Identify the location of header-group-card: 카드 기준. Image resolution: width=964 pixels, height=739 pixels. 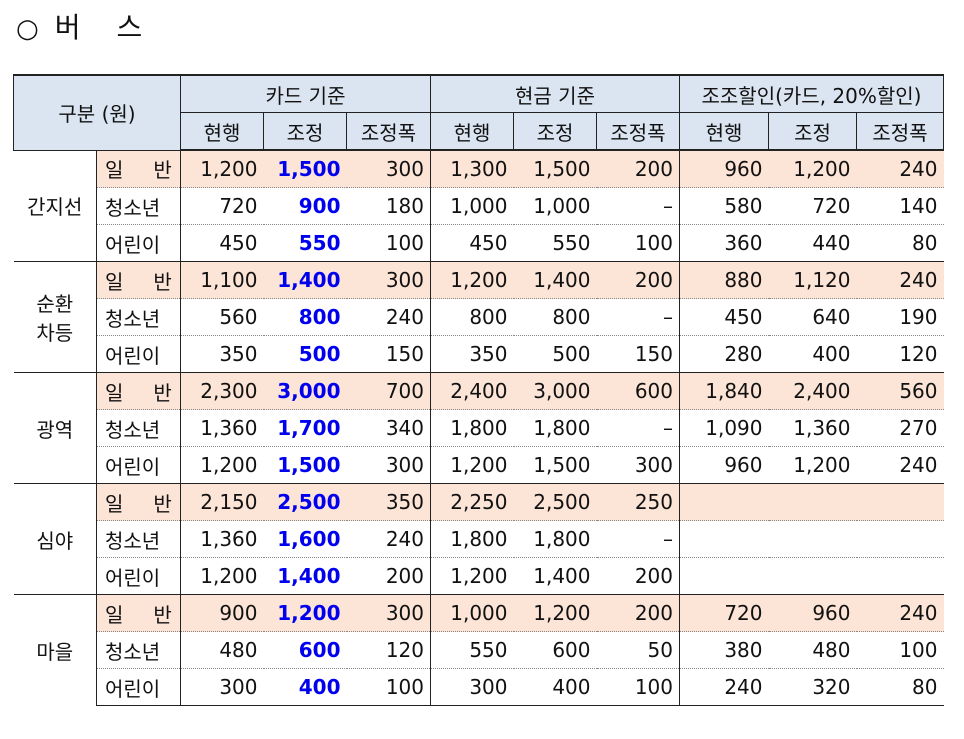
(305, 93).